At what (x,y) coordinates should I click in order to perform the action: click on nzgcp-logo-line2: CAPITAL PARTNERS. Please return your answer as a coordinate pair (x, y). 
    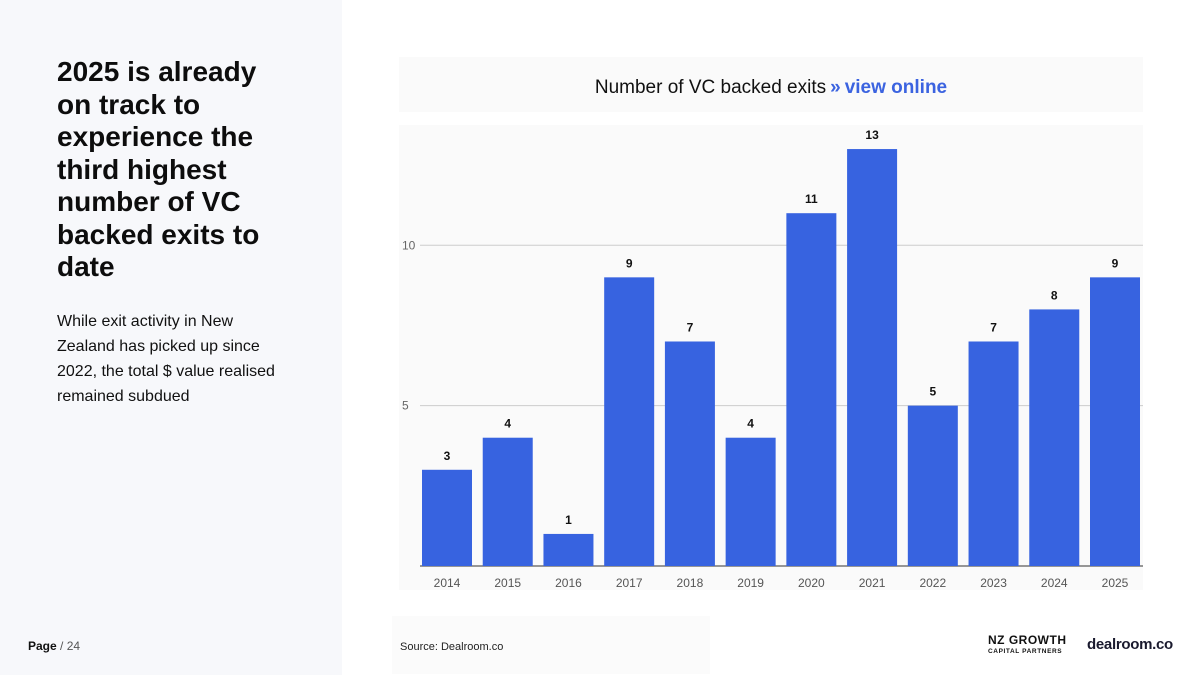
    Looking at the image, I should click on (1025, 651).